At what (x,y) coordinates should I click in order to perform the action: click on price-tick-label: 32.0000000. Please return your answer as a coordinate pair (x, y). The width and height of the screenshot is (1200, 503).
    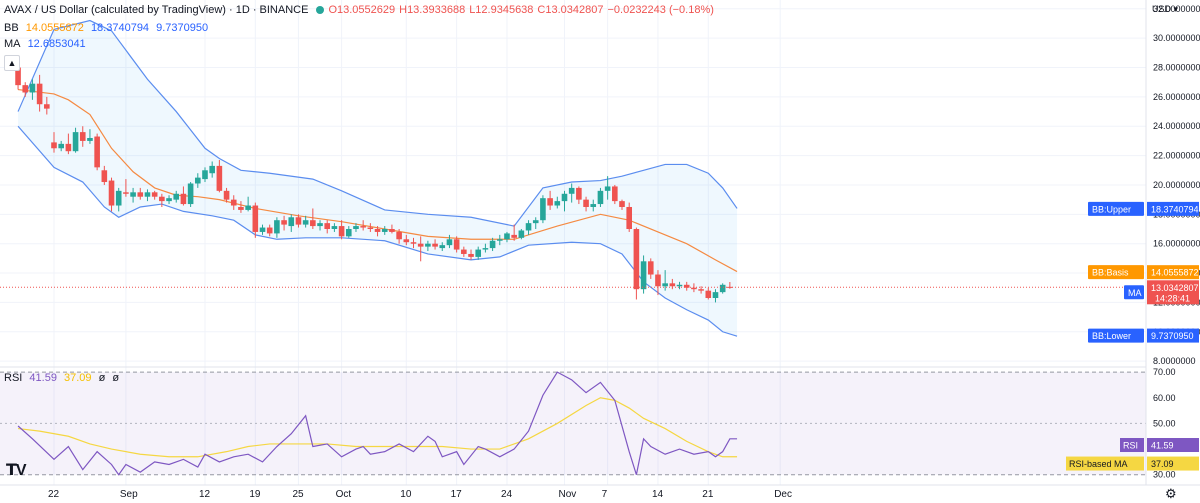
    Looking at the image, I should click on (1176, 9).